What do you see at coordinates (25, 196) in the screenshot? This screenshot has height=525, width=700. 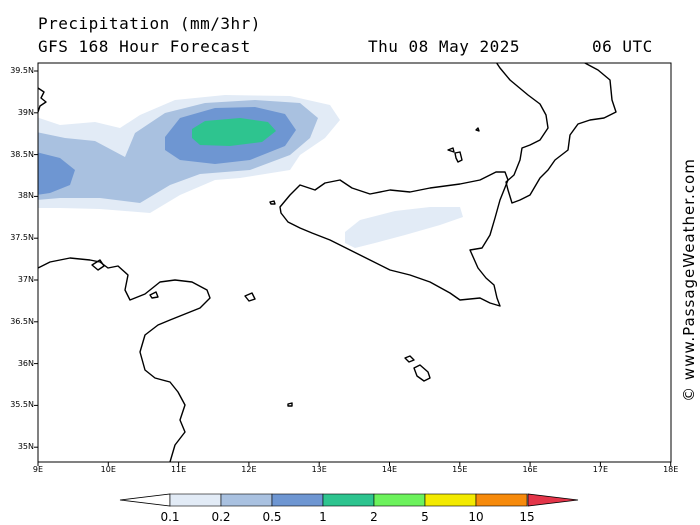 I see `lat-label: 38N` at bounding box center [25, 196].